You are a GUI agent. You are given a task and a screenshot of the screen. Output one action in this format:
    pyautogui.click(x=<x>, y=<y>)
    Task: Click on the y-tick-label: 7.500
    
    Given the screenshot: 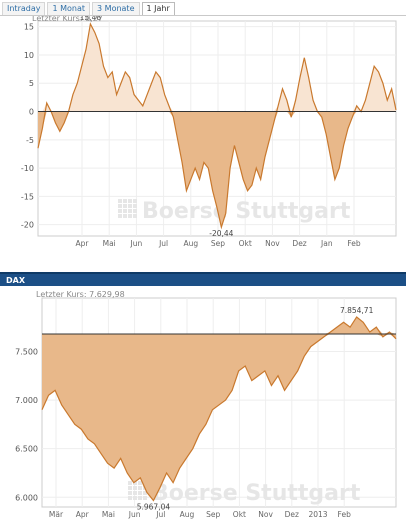 What is the action you would take?
    pyautogui.click(x=26, y=351)
    